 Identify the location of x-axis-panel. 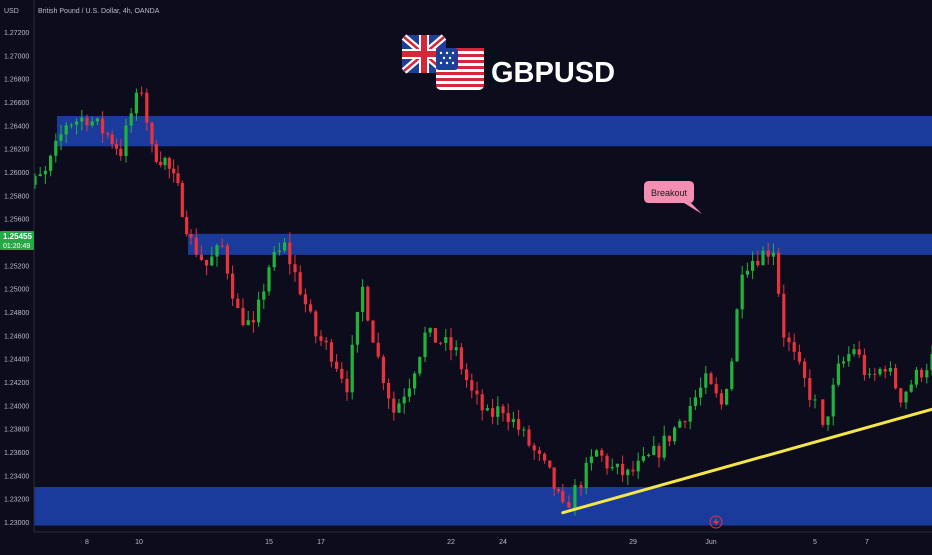
(483, 541).